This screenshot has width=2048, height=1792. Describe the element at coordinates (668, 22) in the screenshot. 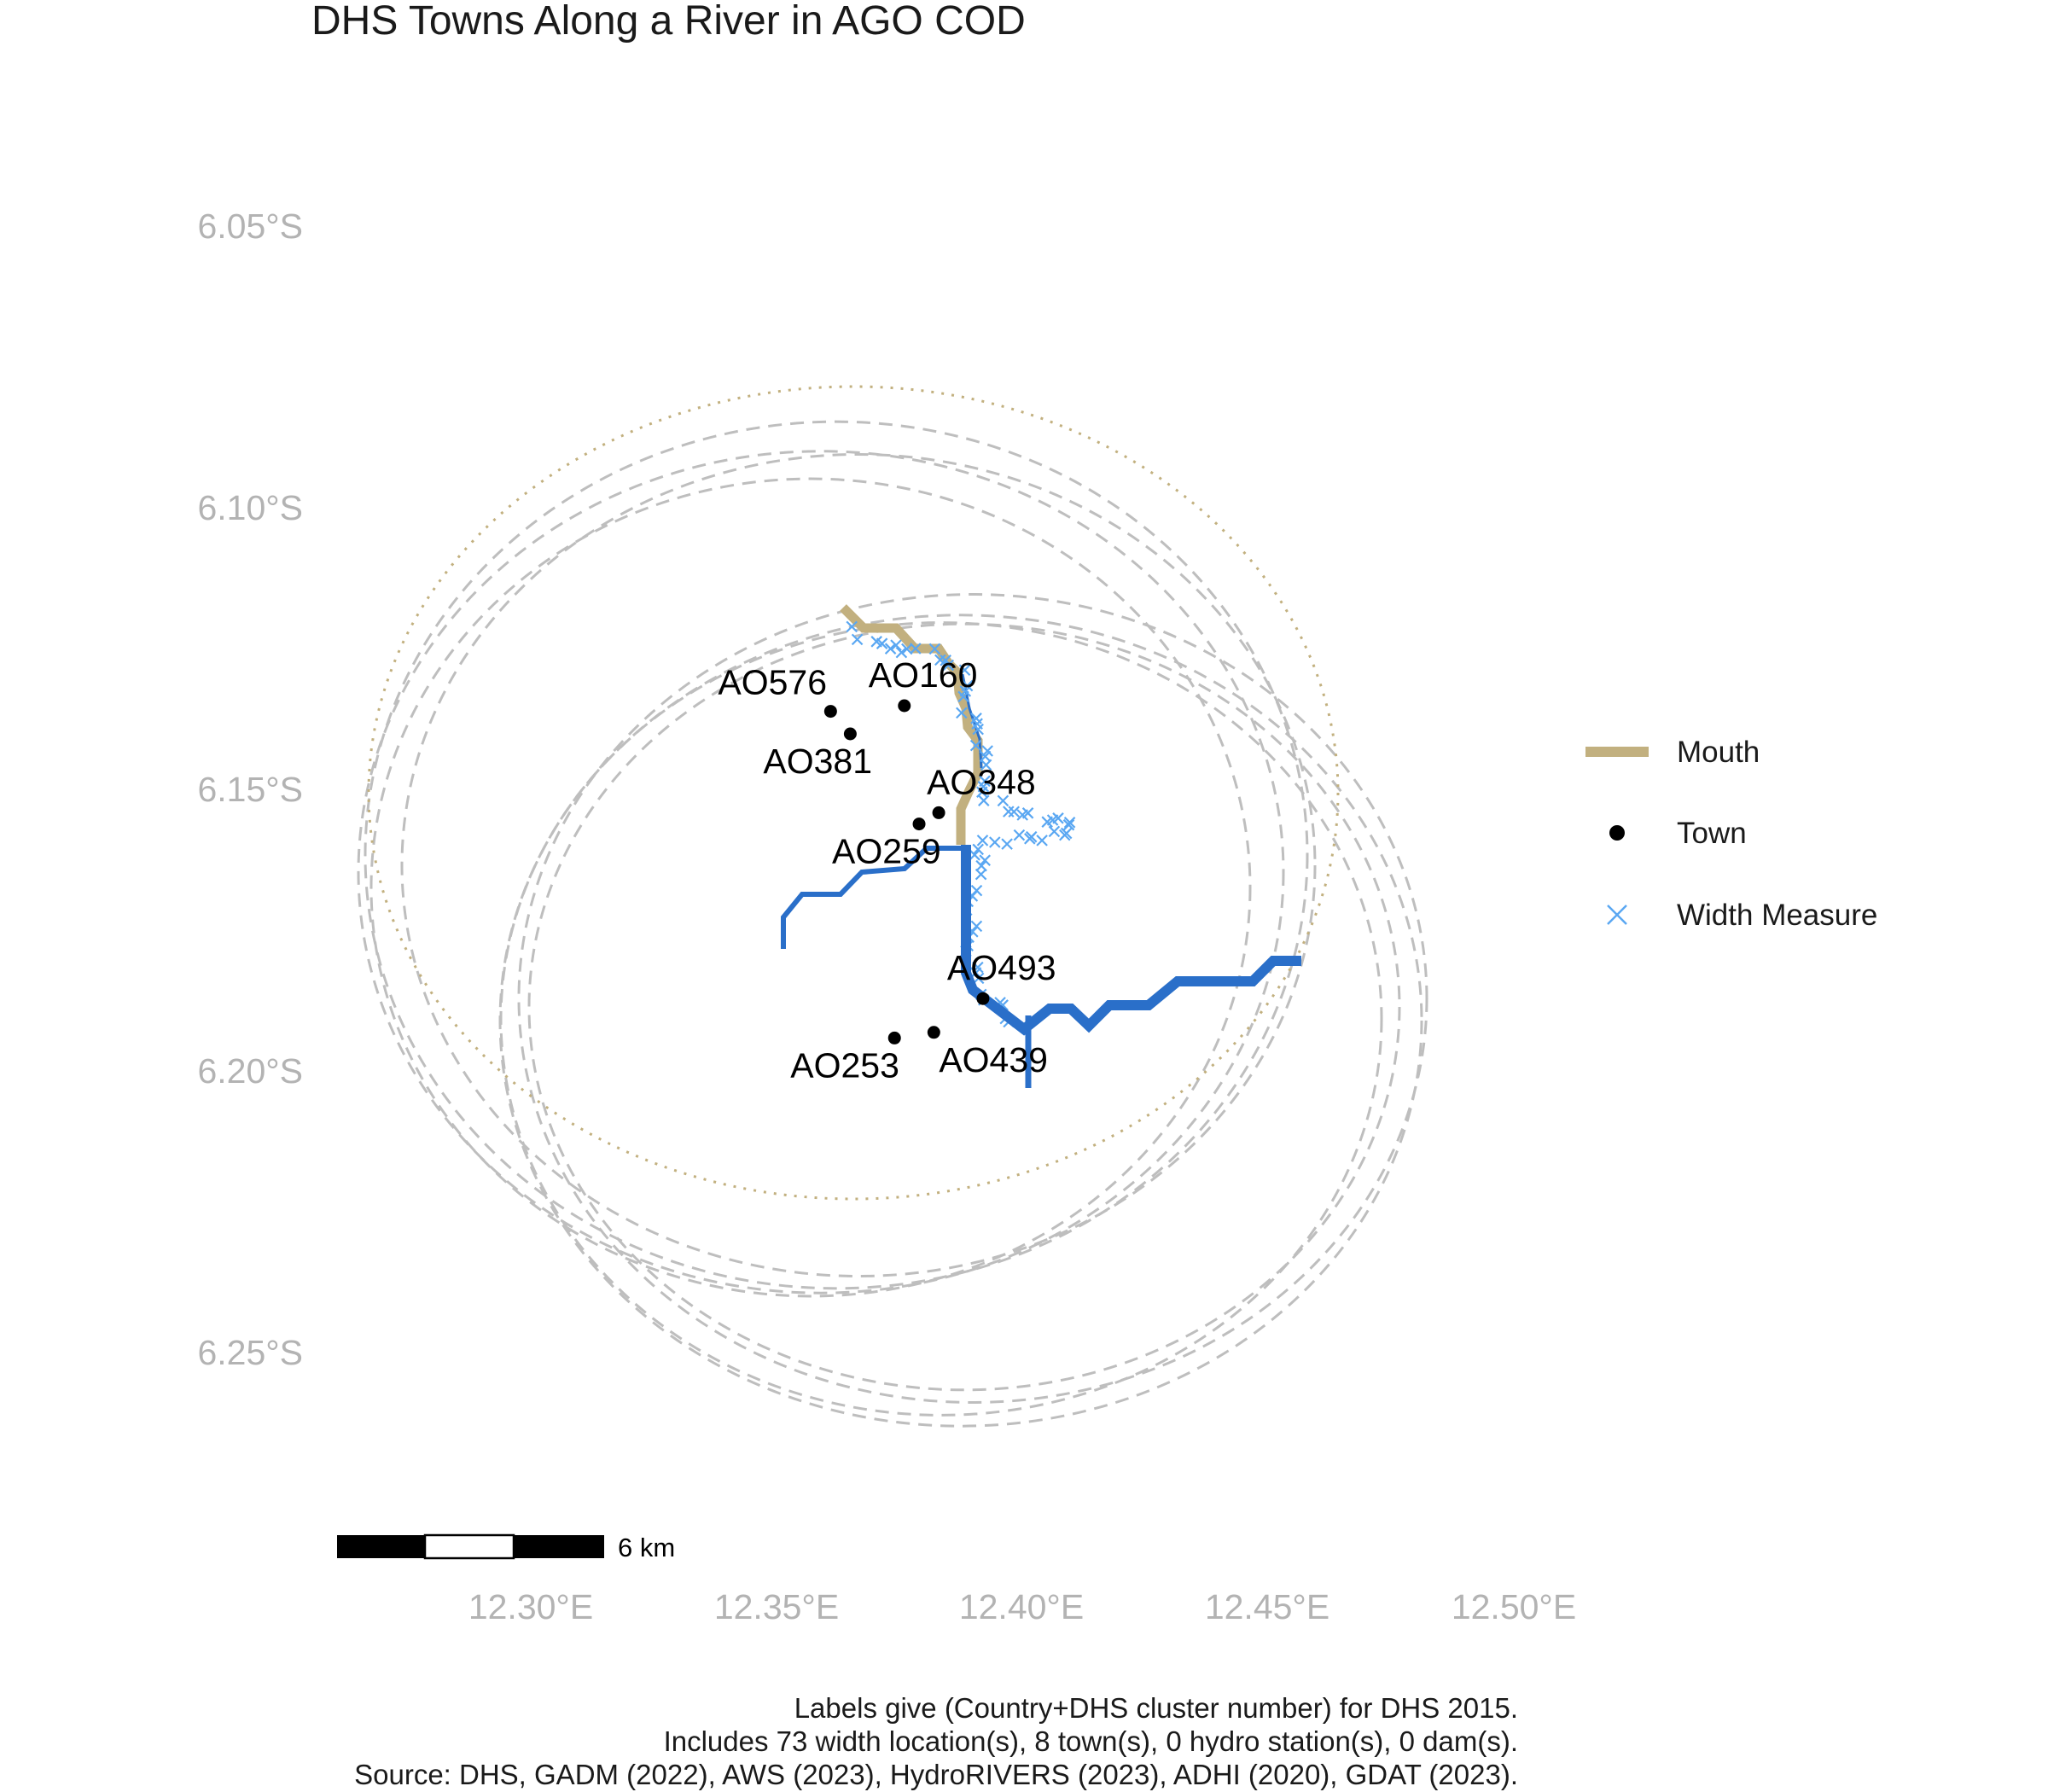

I see `map-title: DHS Towns Along a River in AGO COD` at that location.